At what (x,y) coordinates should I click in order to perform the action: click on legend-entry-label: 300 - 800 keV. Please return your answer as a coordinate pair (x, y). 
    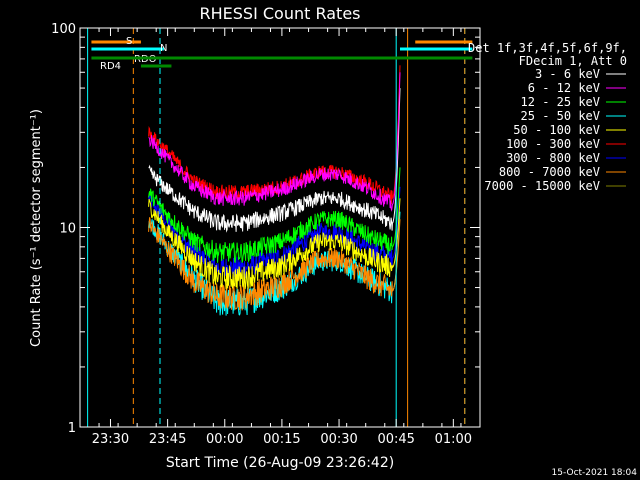
    Looking at the image, I should click on (553, 158).